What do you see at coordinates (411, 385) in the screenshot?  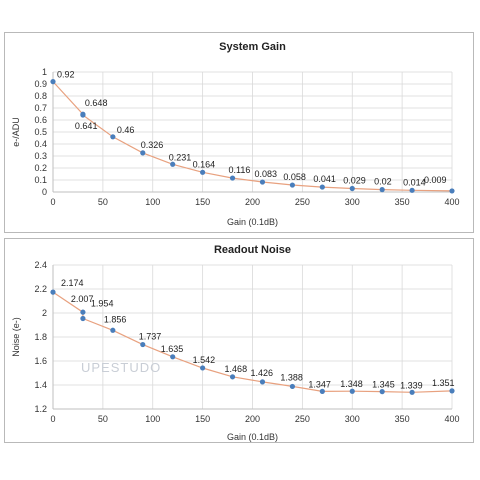 I see `data-label: 1.339` at bounding box center [411, 385].